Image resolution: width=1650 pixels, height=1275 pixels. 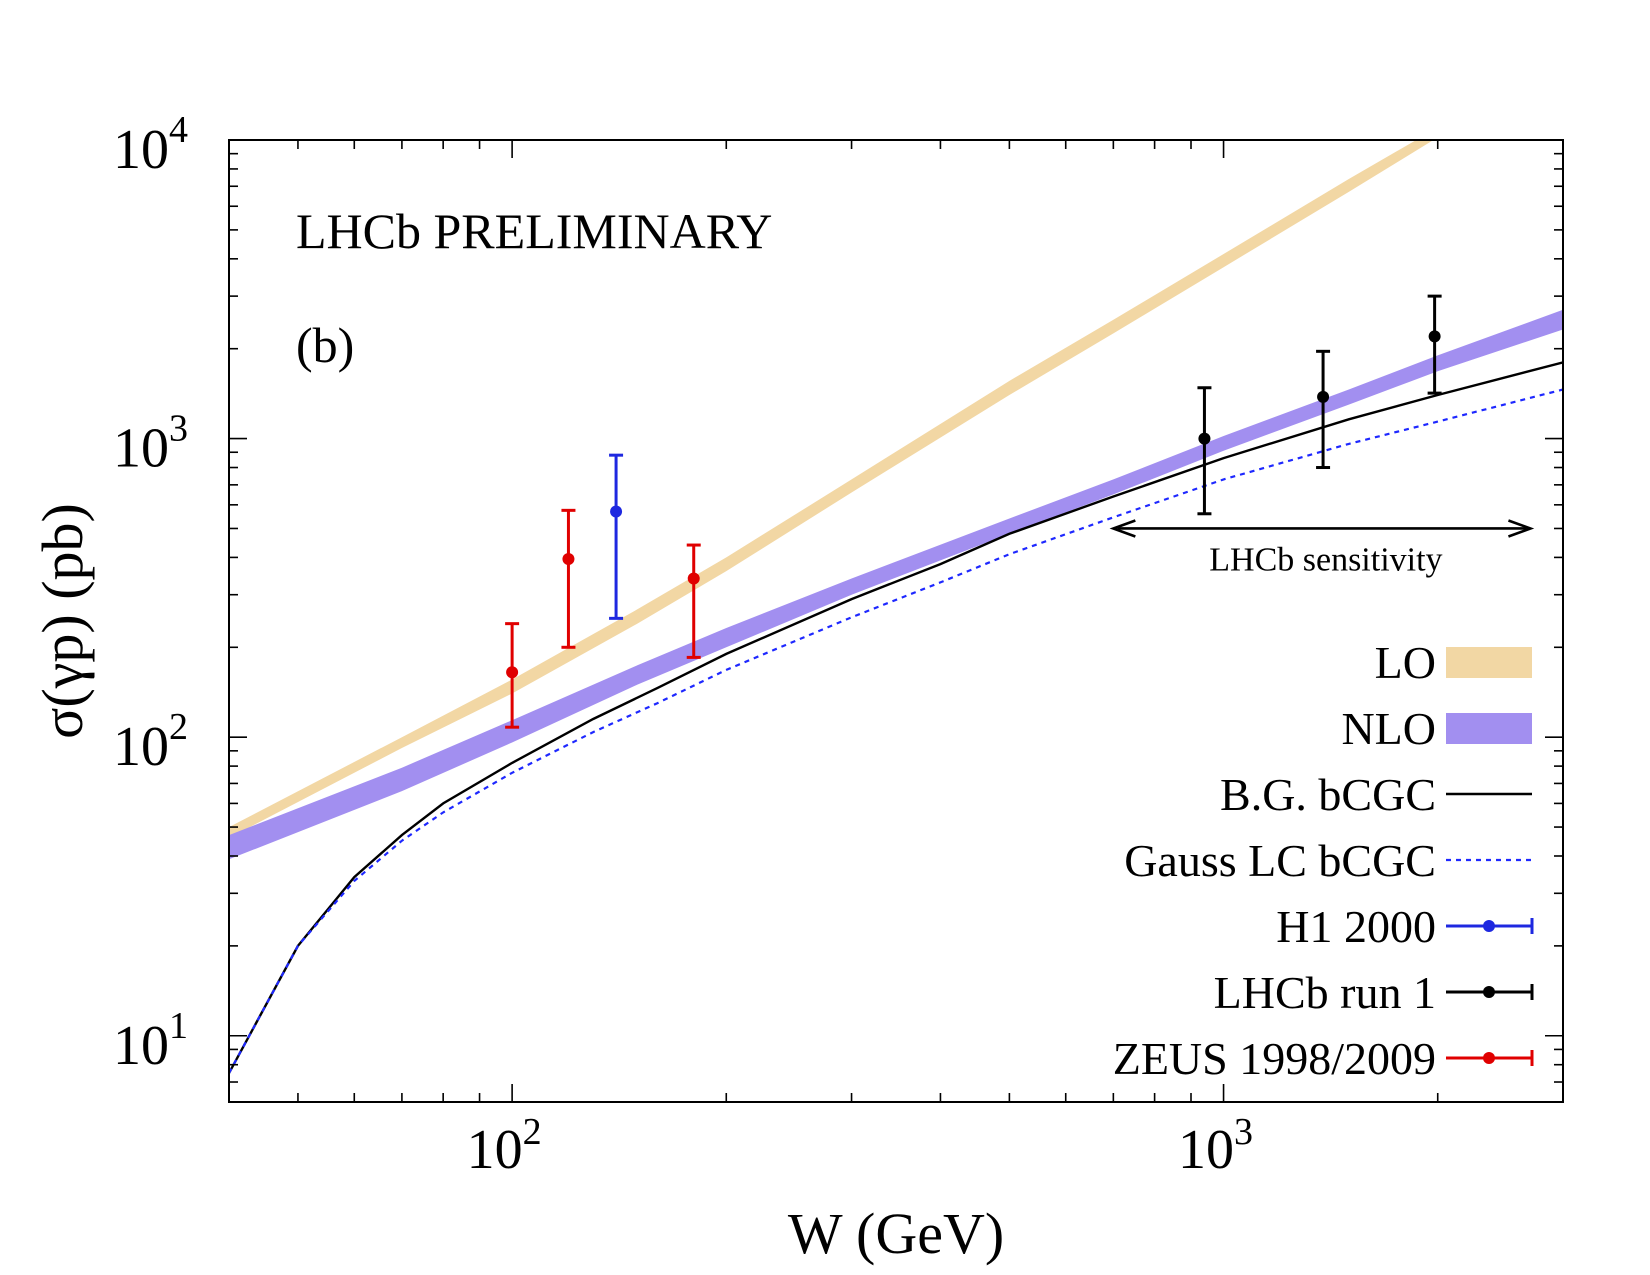 What do you see at coordinates (1274, 1058) in the screenshot?
I see `legend-label: ZEUS 1998/2009` at bounding box center [1274, 1058].